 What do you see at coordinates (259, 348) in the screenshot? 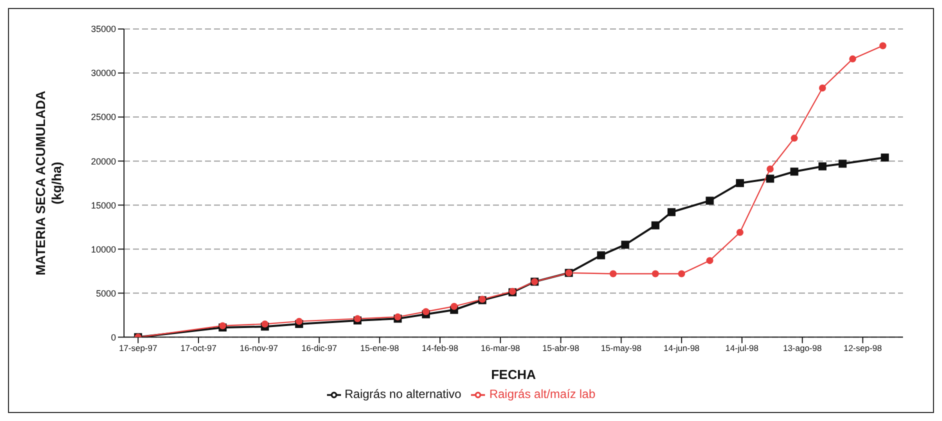
I see `x-tick-label: 16-nov-97` at bounding box center [259, 348].